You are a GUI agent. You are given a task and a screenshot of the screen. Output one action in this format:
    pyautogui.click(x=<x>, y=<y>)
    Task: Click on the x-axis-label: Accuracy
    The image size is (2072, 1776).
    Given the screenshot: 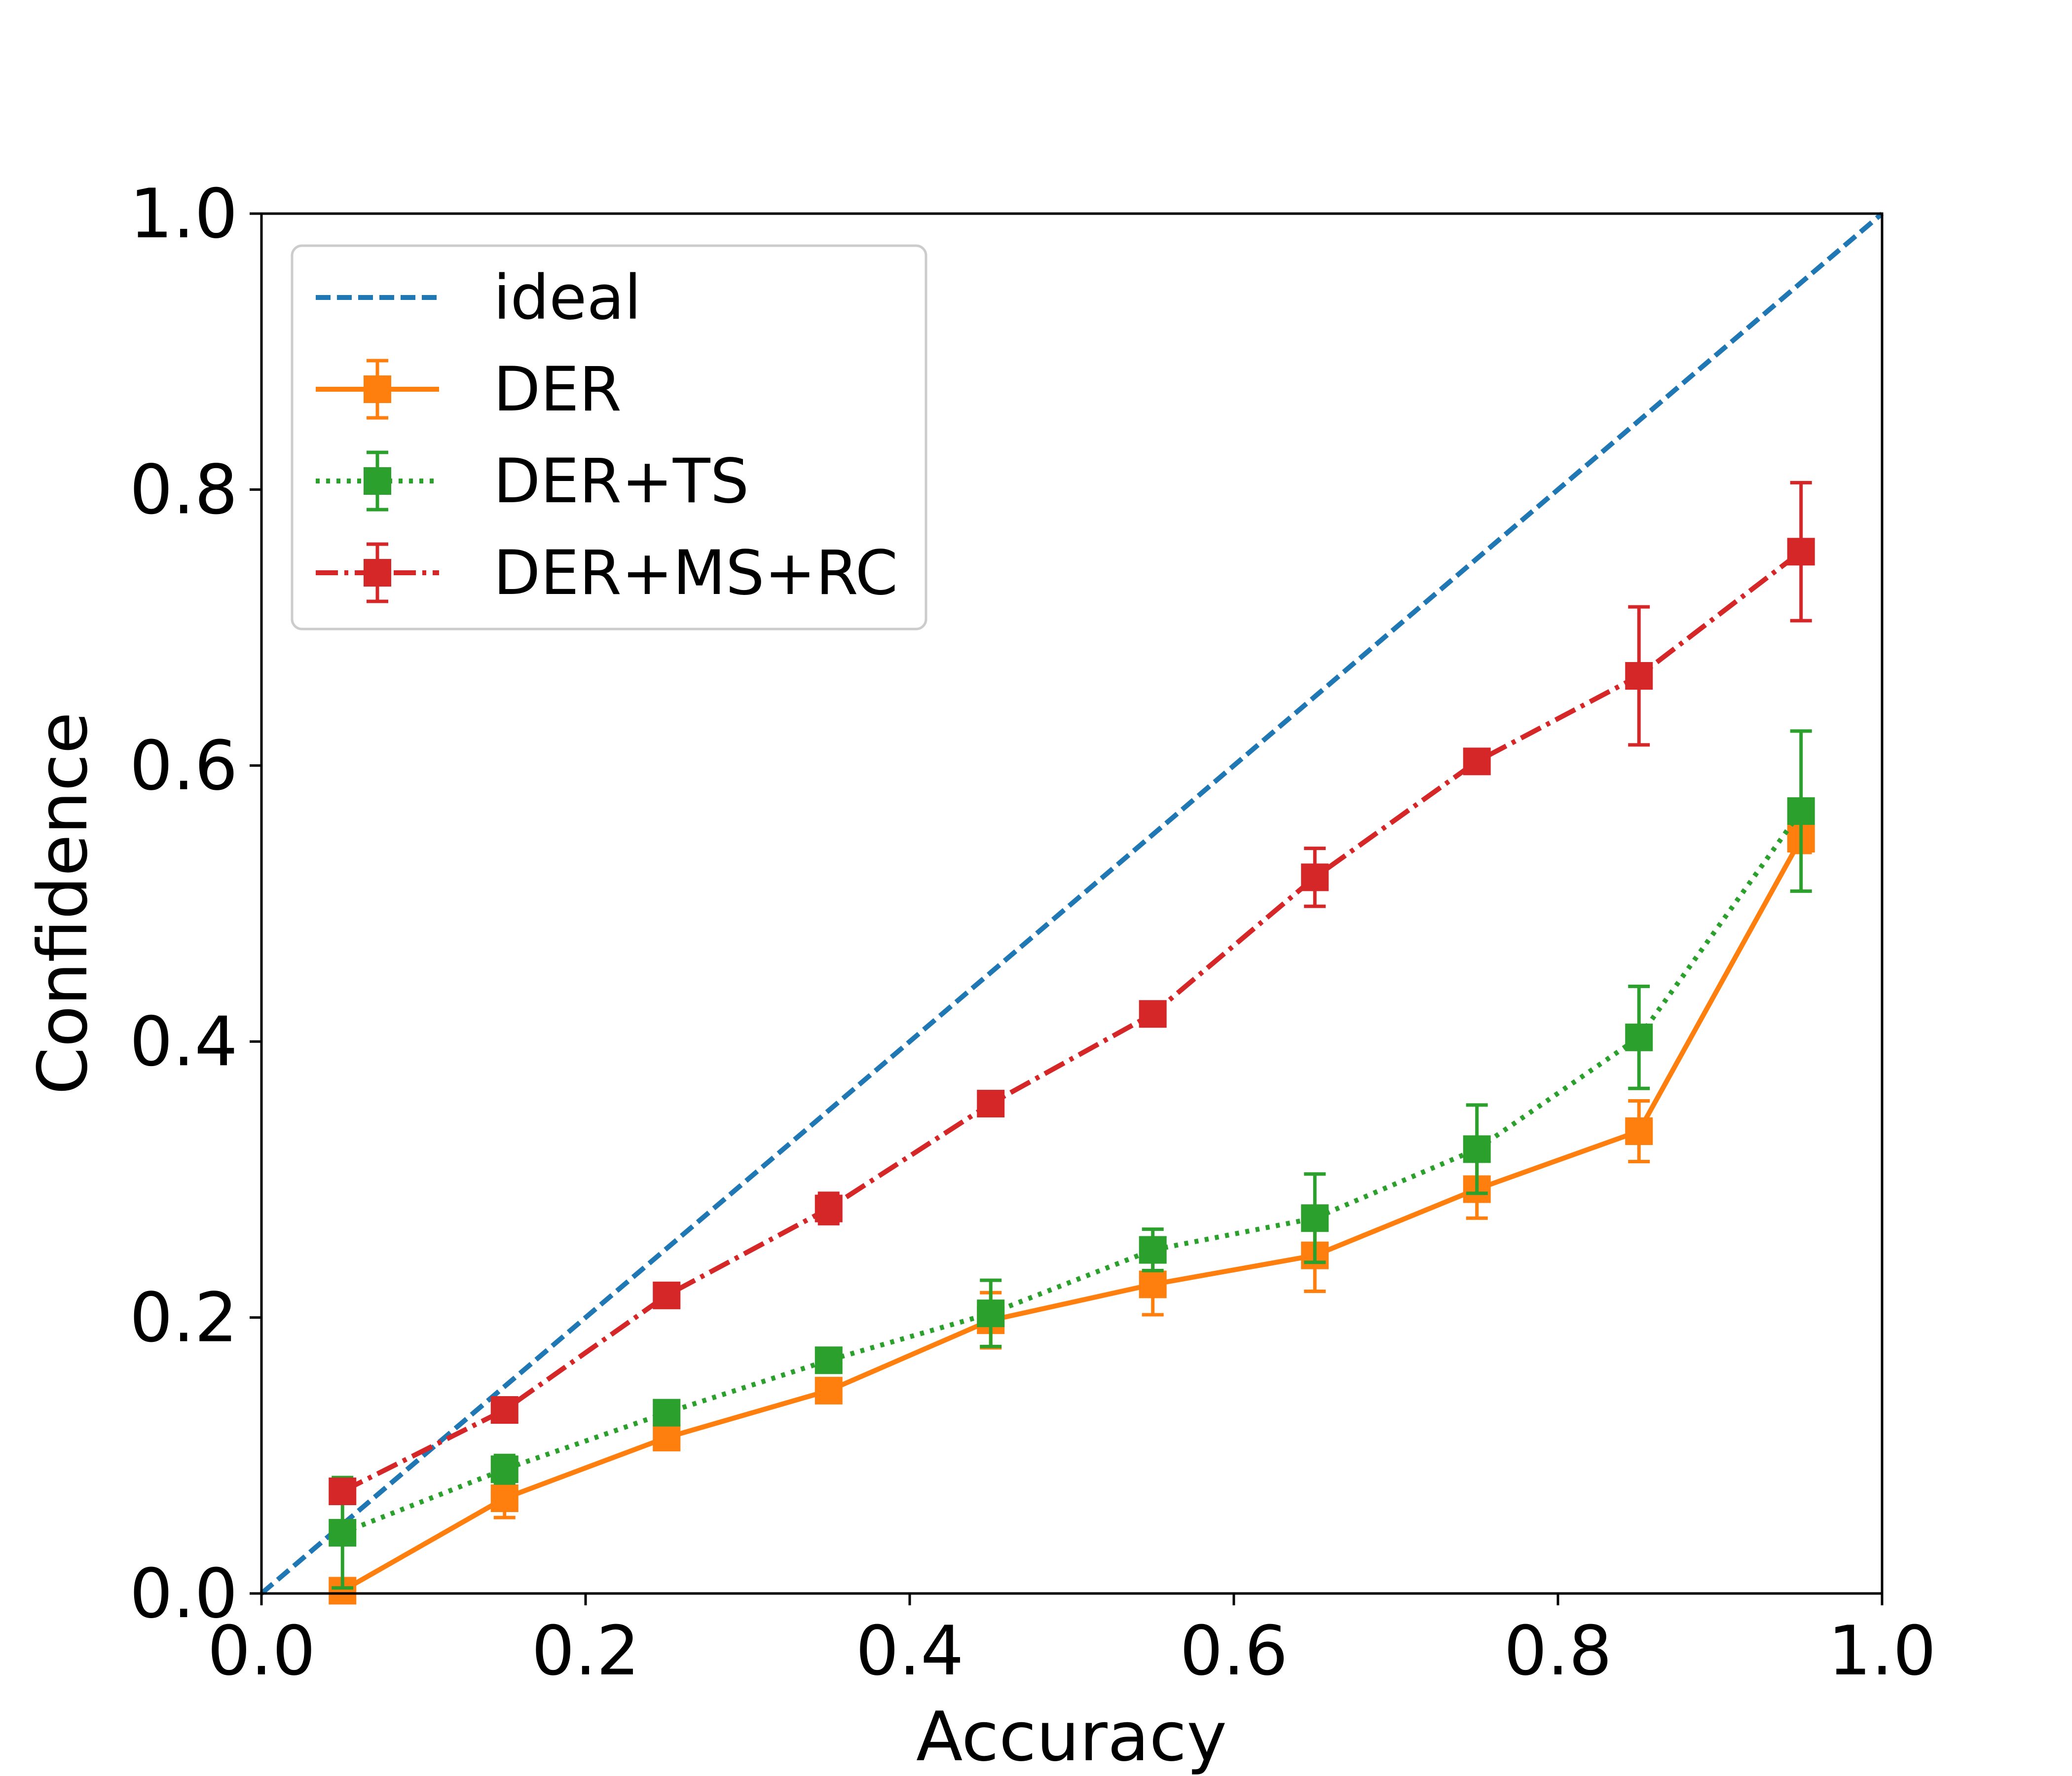 What is the action you would take?
    pyautogui.click(x=1071, y=1736)
    